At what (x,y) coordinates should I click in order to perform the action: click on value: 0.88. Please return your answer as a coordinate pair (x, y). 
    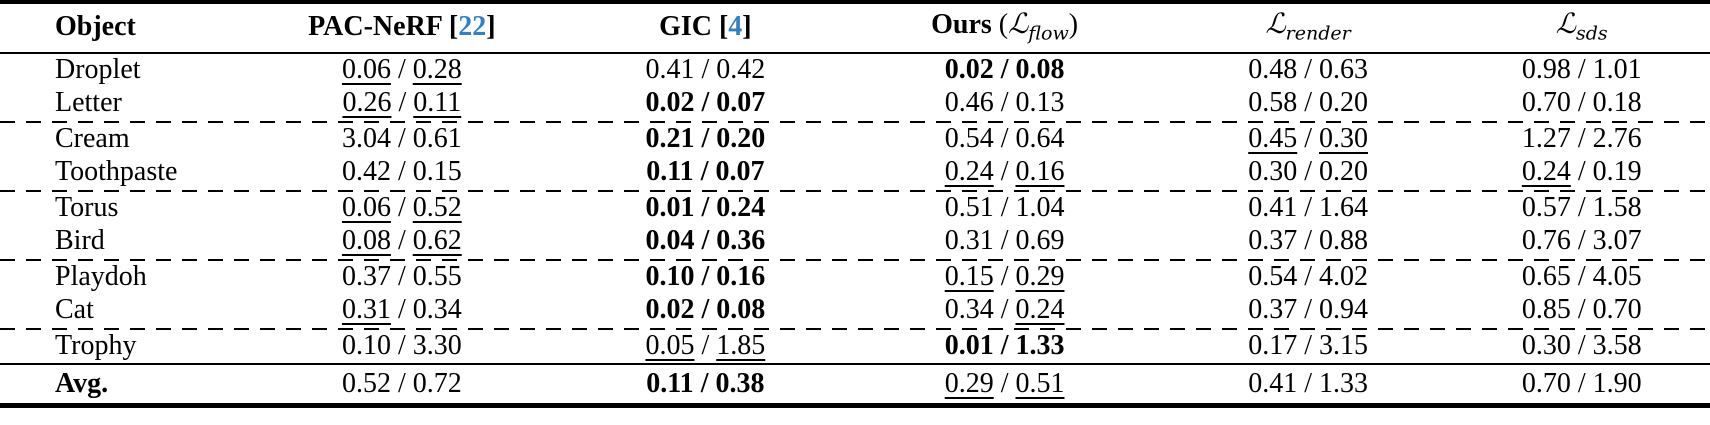
    Looking at the image, I should click on (1343, 241).